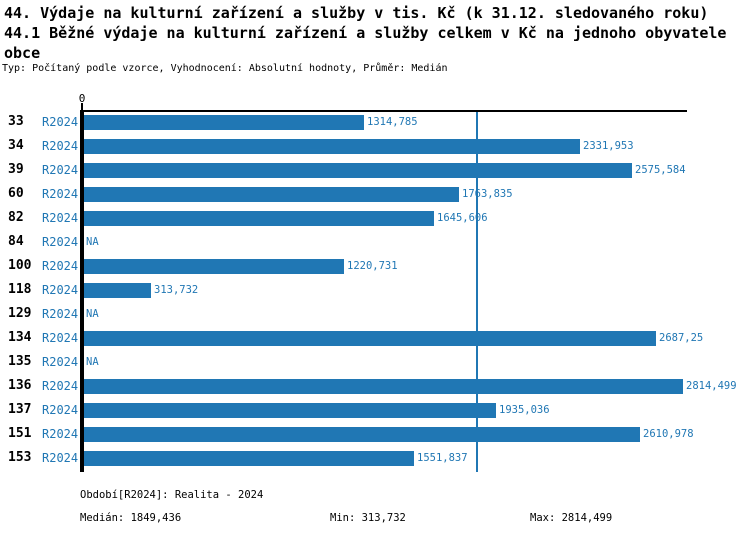 The height and width of the screenshot is (534, 750). What do you see at coordinates (20, 385) in the screenshot?
I see `row-category-label: 136` at bounding box center [20, 385].